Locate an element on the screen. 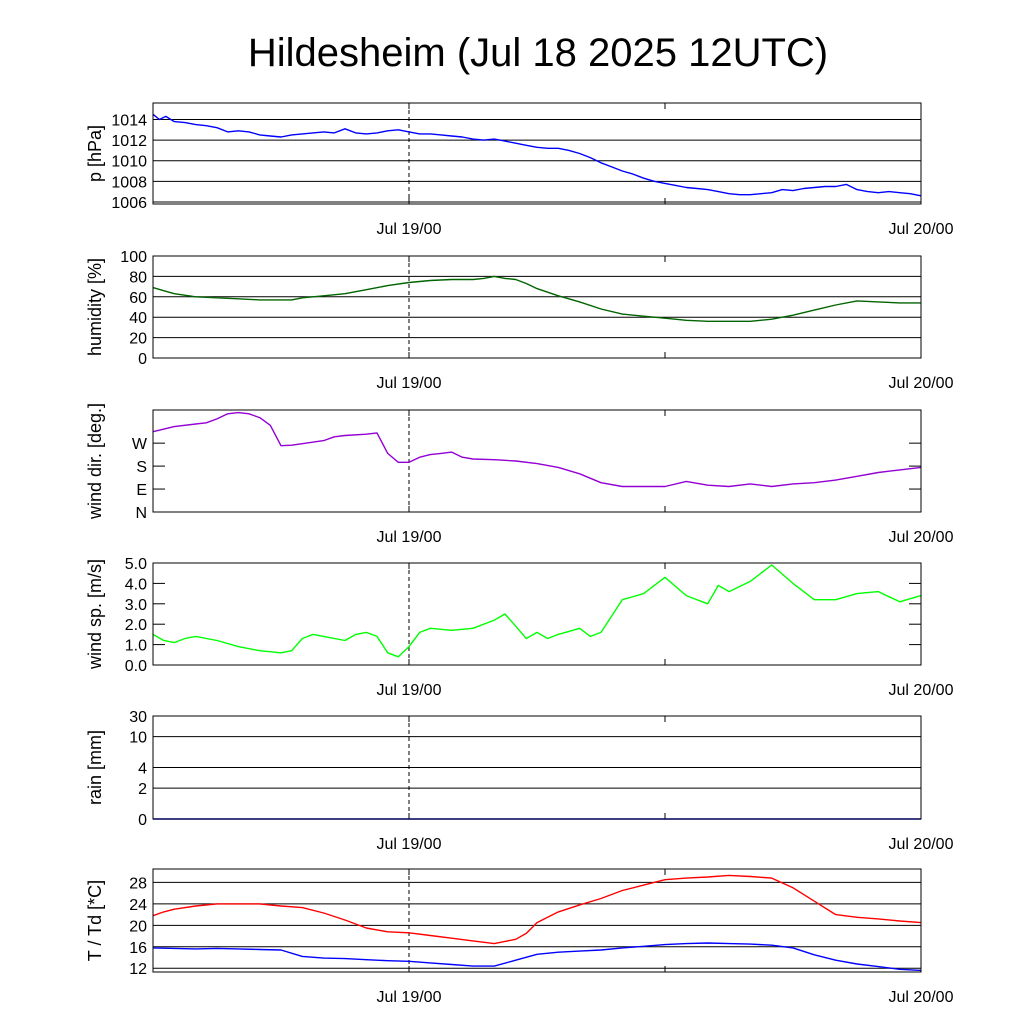 The height and width of the screenshot is (1024, 1024). y-tick-label: 16 is located at coordinates (138, 948).